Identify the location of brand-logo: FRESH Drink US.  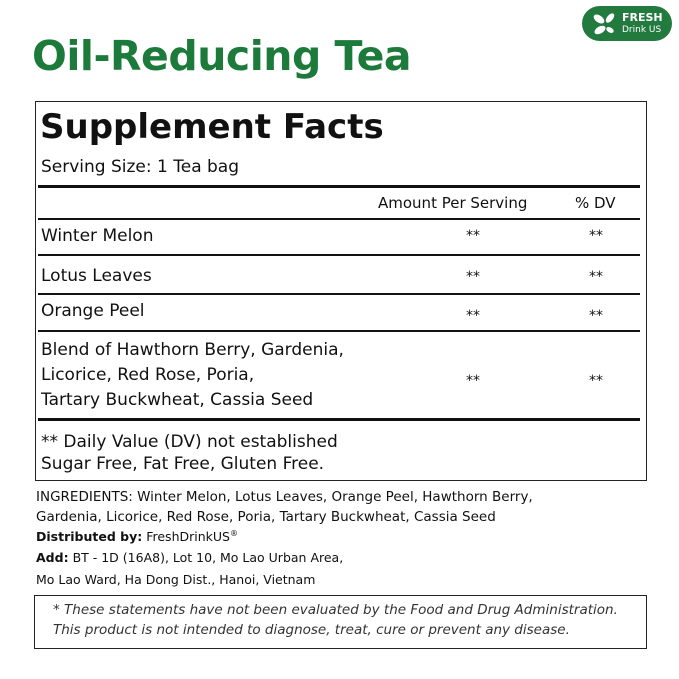
(627, 23).